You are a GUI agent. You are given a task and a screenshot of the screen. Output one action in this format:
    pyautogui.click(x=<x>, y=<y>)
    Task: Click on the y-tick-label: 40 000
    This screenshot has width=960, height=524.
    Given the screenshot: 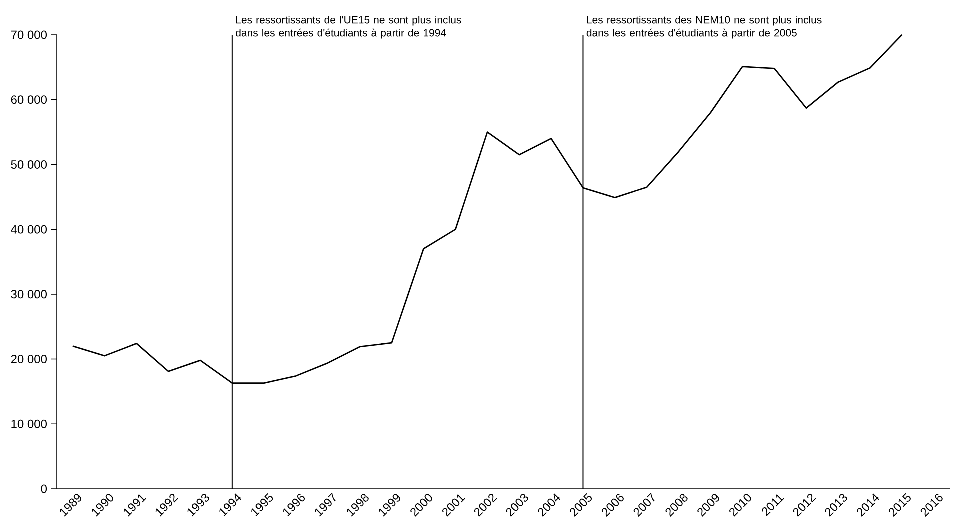 What is the action you would take?
    pyautogui.click(x=29, y=229)
    